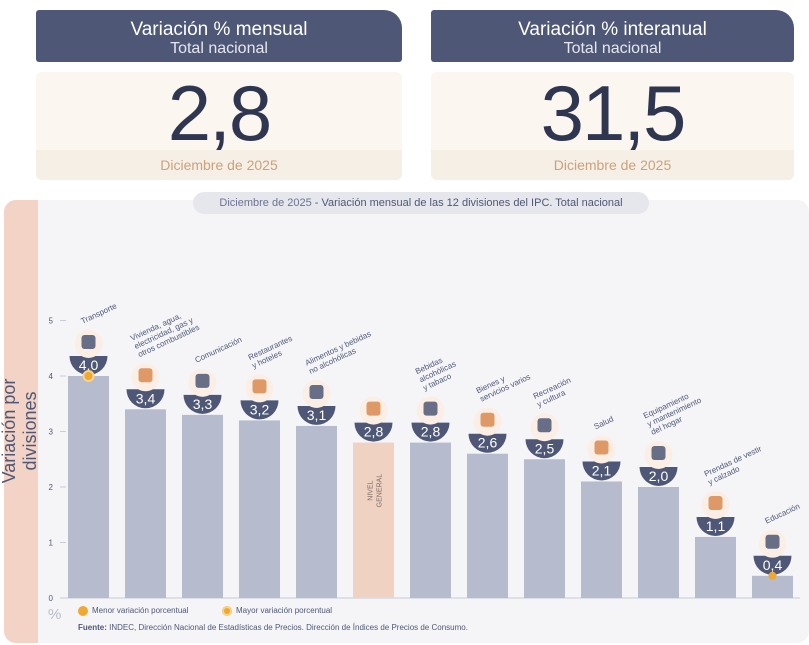 The height and width of the screenshot is (645, 809). I want to click on food-icon, so click(316, 393).